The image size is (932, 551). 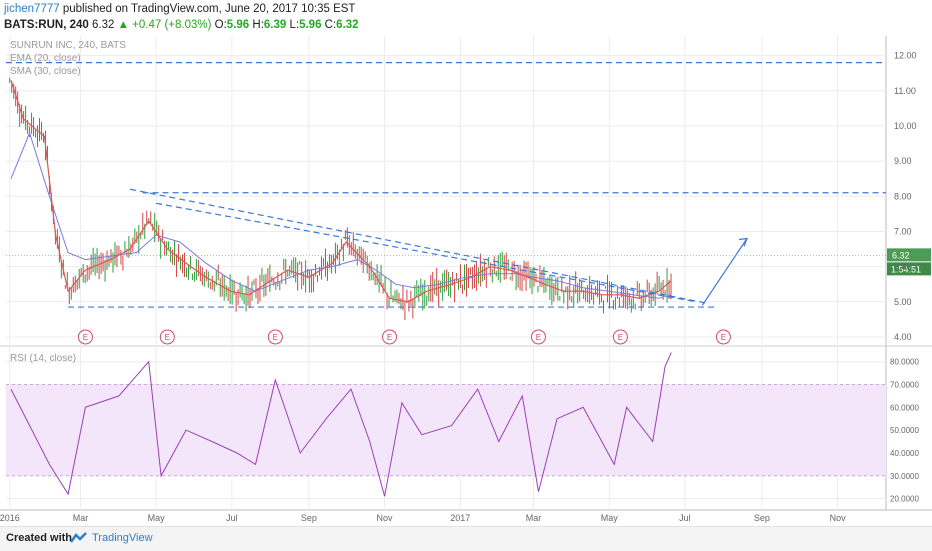 I want to click on sma-legend: SMA (30, close), so click(x=45, y=71).